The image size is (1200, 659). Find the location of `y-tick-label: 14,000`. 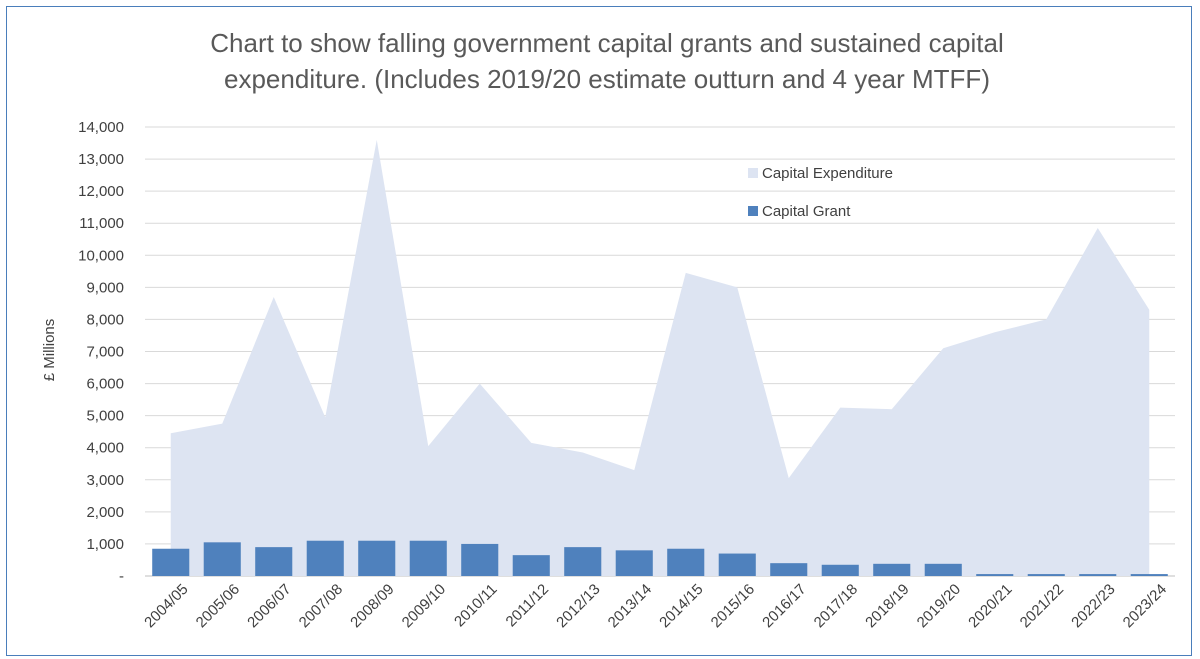

y-tick-label: 14,000 is located at coordinates (101, 127).